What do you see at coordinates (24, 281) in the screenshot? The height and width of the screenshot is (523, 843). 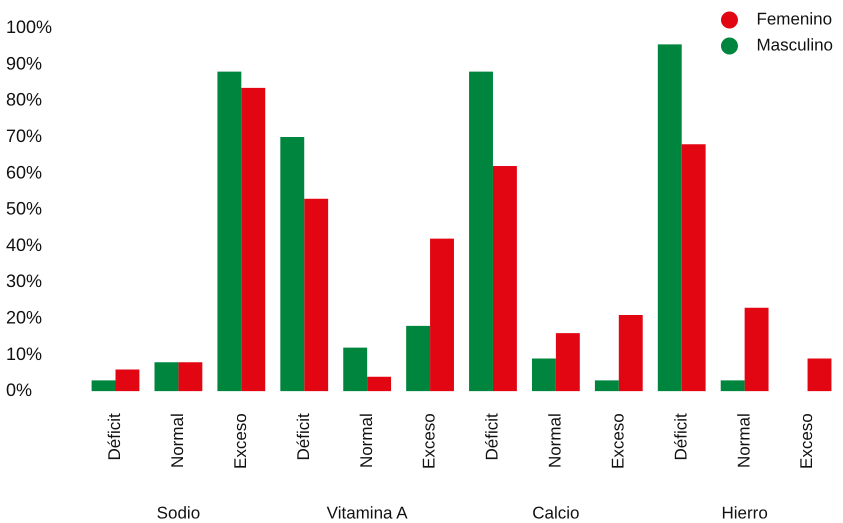 I see `y-tick-label: 30%` at bounding box center [24, 281].